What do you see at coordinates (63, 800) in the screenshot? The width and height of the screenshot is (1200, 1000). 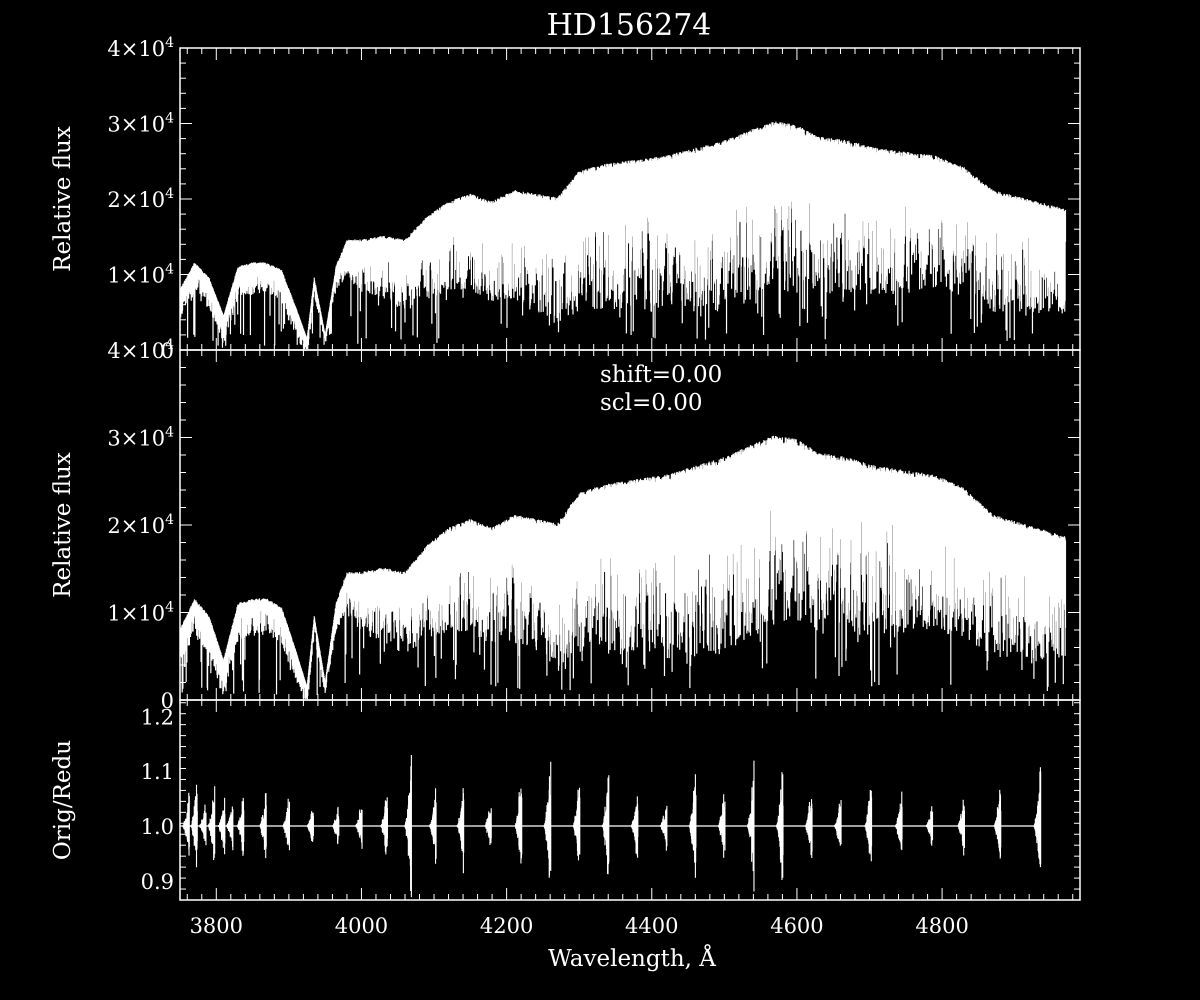 I see `bottom-ylabel: Orig/Redu` at bounding box center [63, 800].